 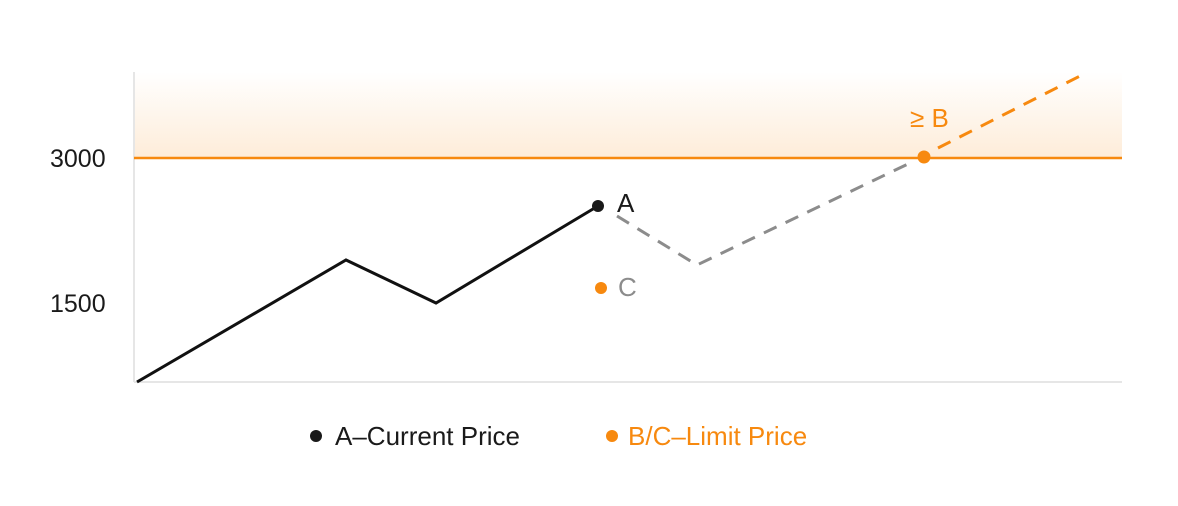 I want to click on y-tick-3000: 3000, so click(x=78, y=159).